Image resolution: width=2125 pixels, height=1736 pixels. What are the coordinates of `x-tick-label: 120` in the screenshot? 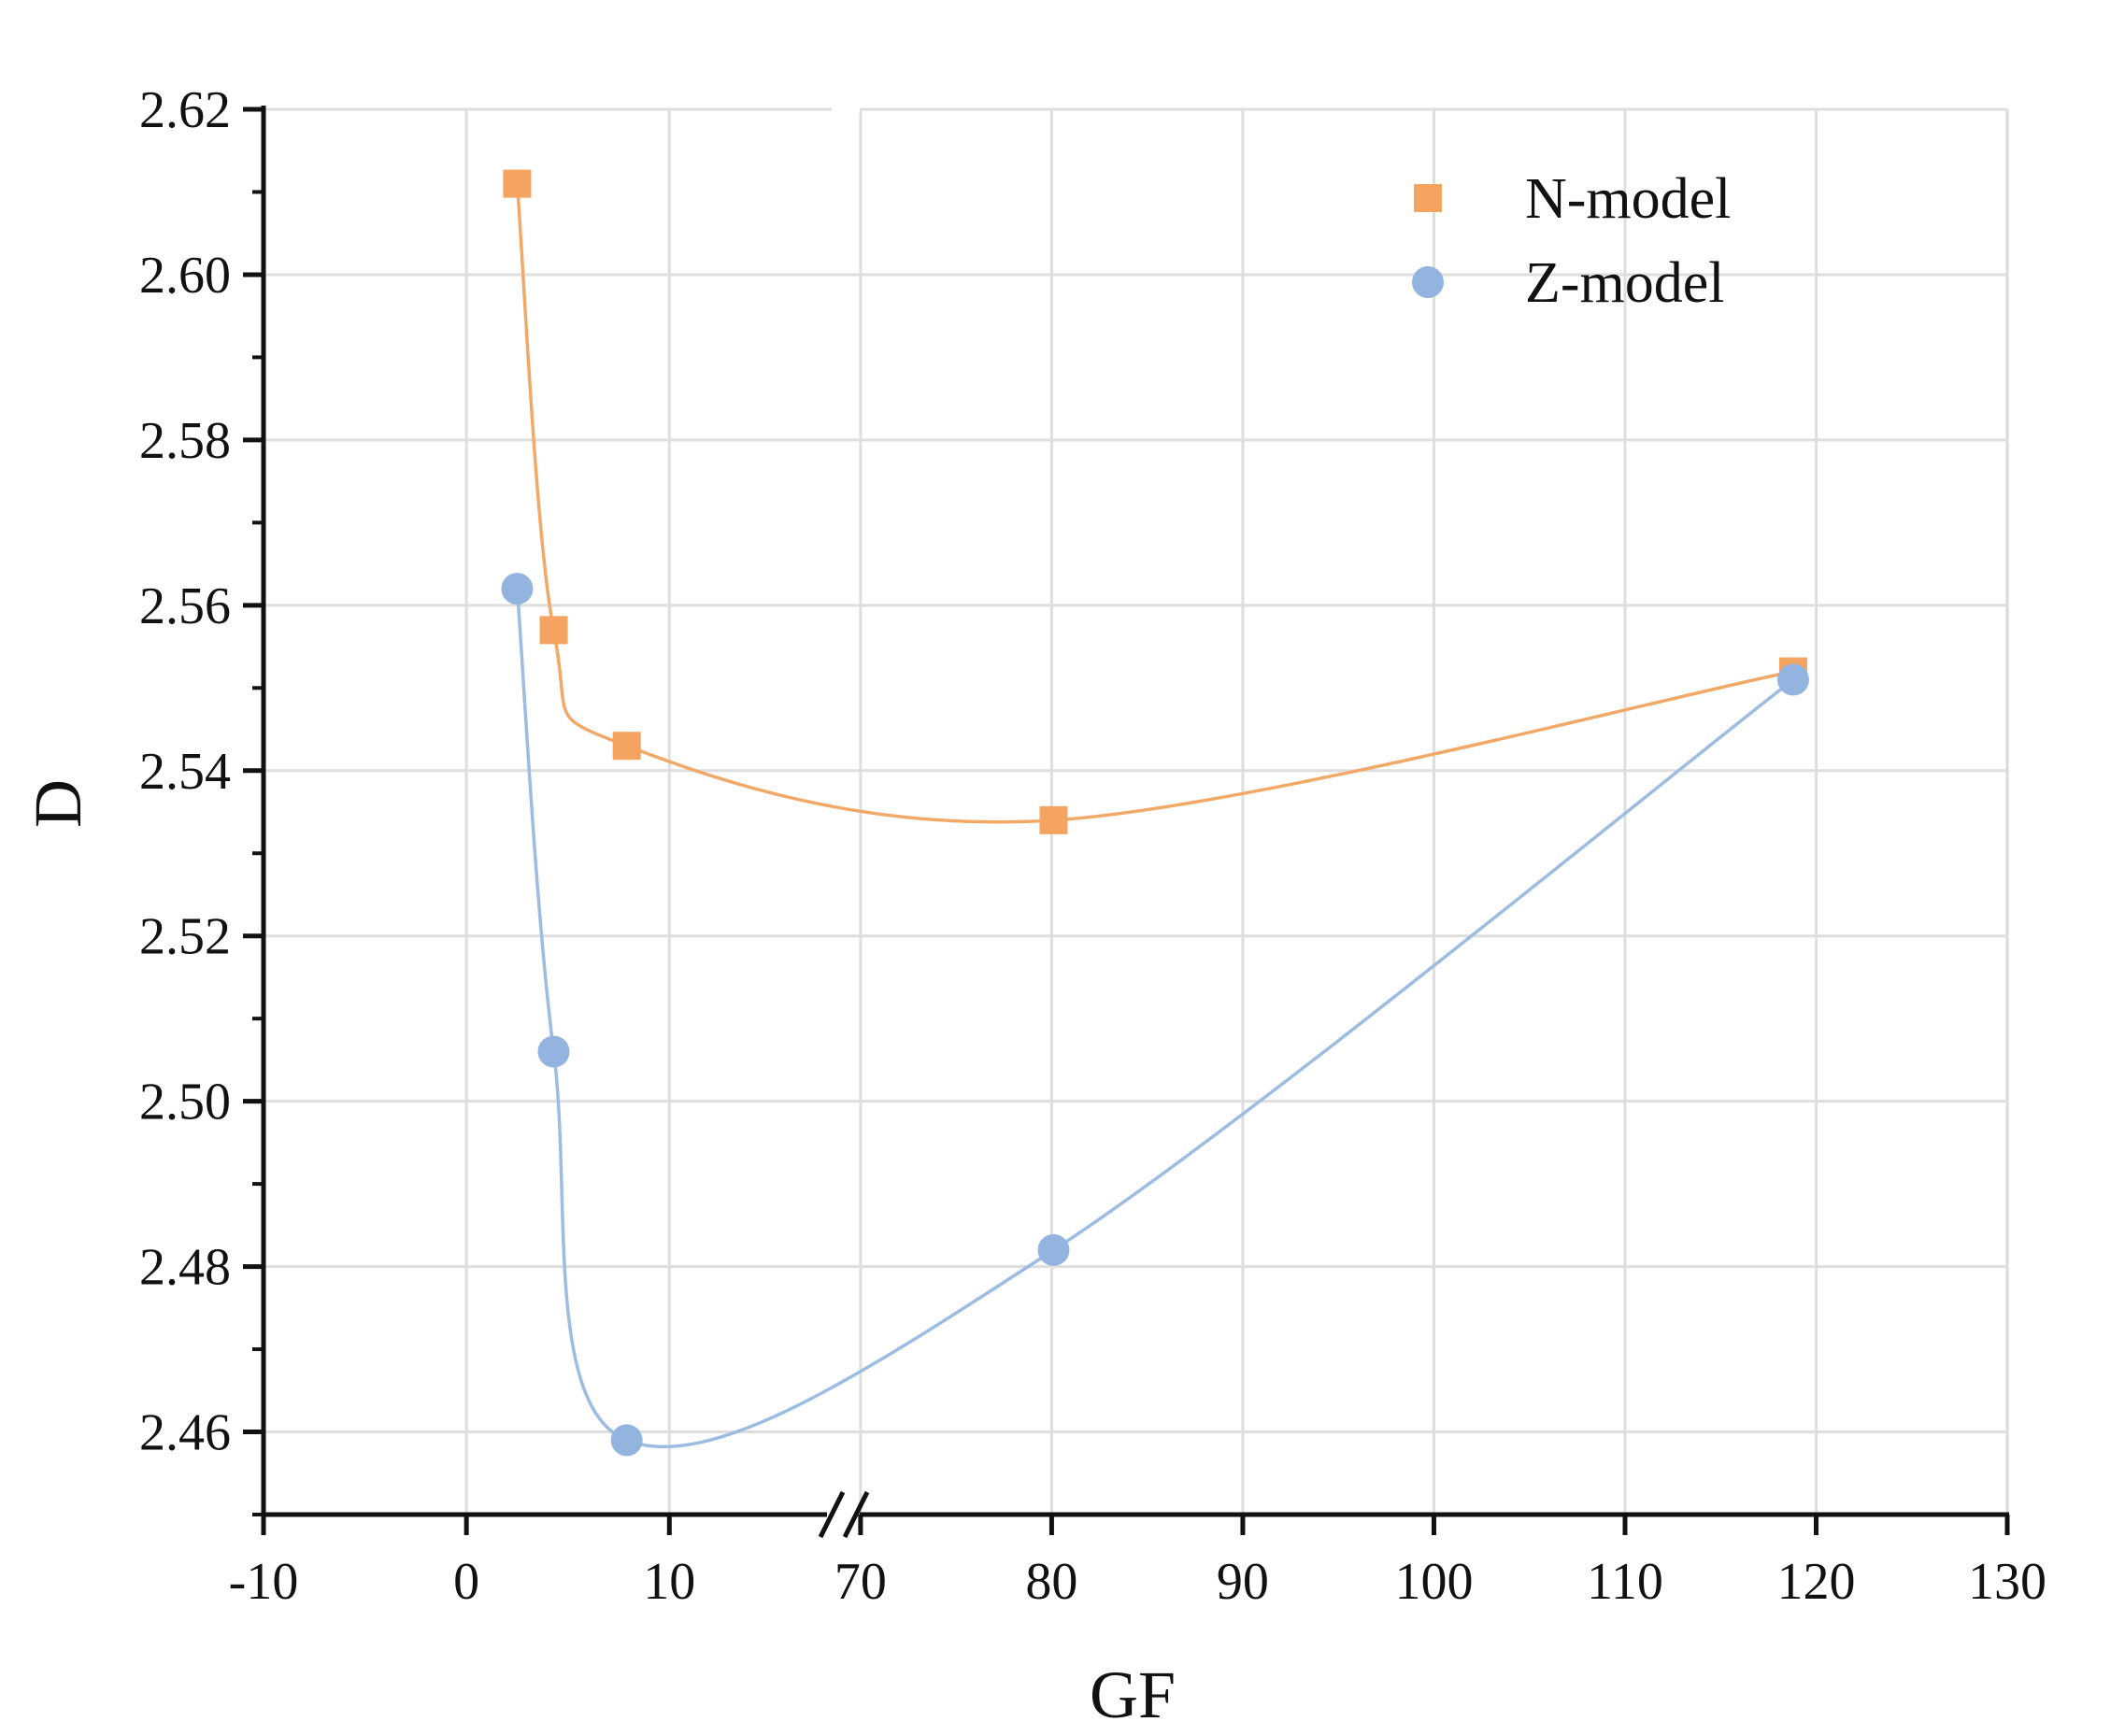 It's located at (1816, 1582).